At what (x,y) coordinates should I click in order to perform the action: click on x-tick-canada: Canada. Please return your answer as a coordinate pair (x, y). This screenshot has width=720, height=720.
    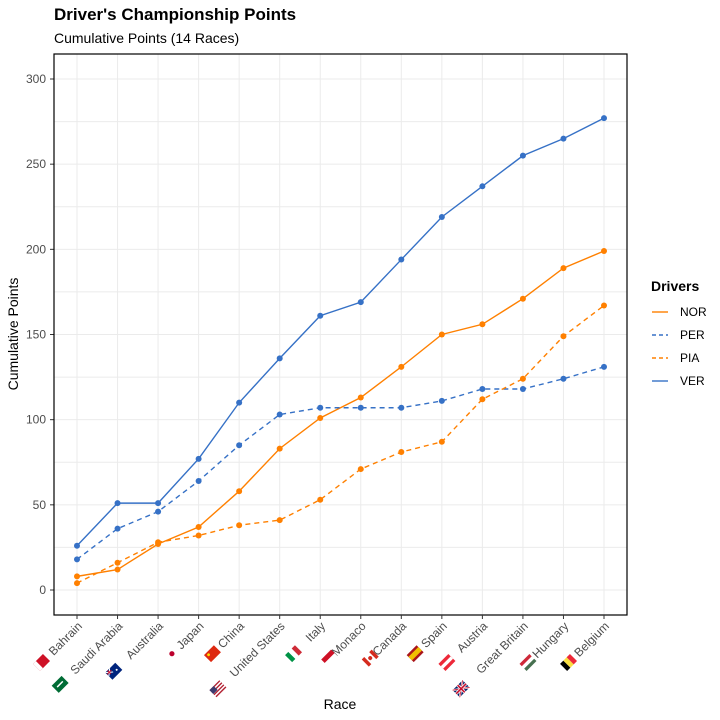
    Looking at the image, I should click on (385, 643).